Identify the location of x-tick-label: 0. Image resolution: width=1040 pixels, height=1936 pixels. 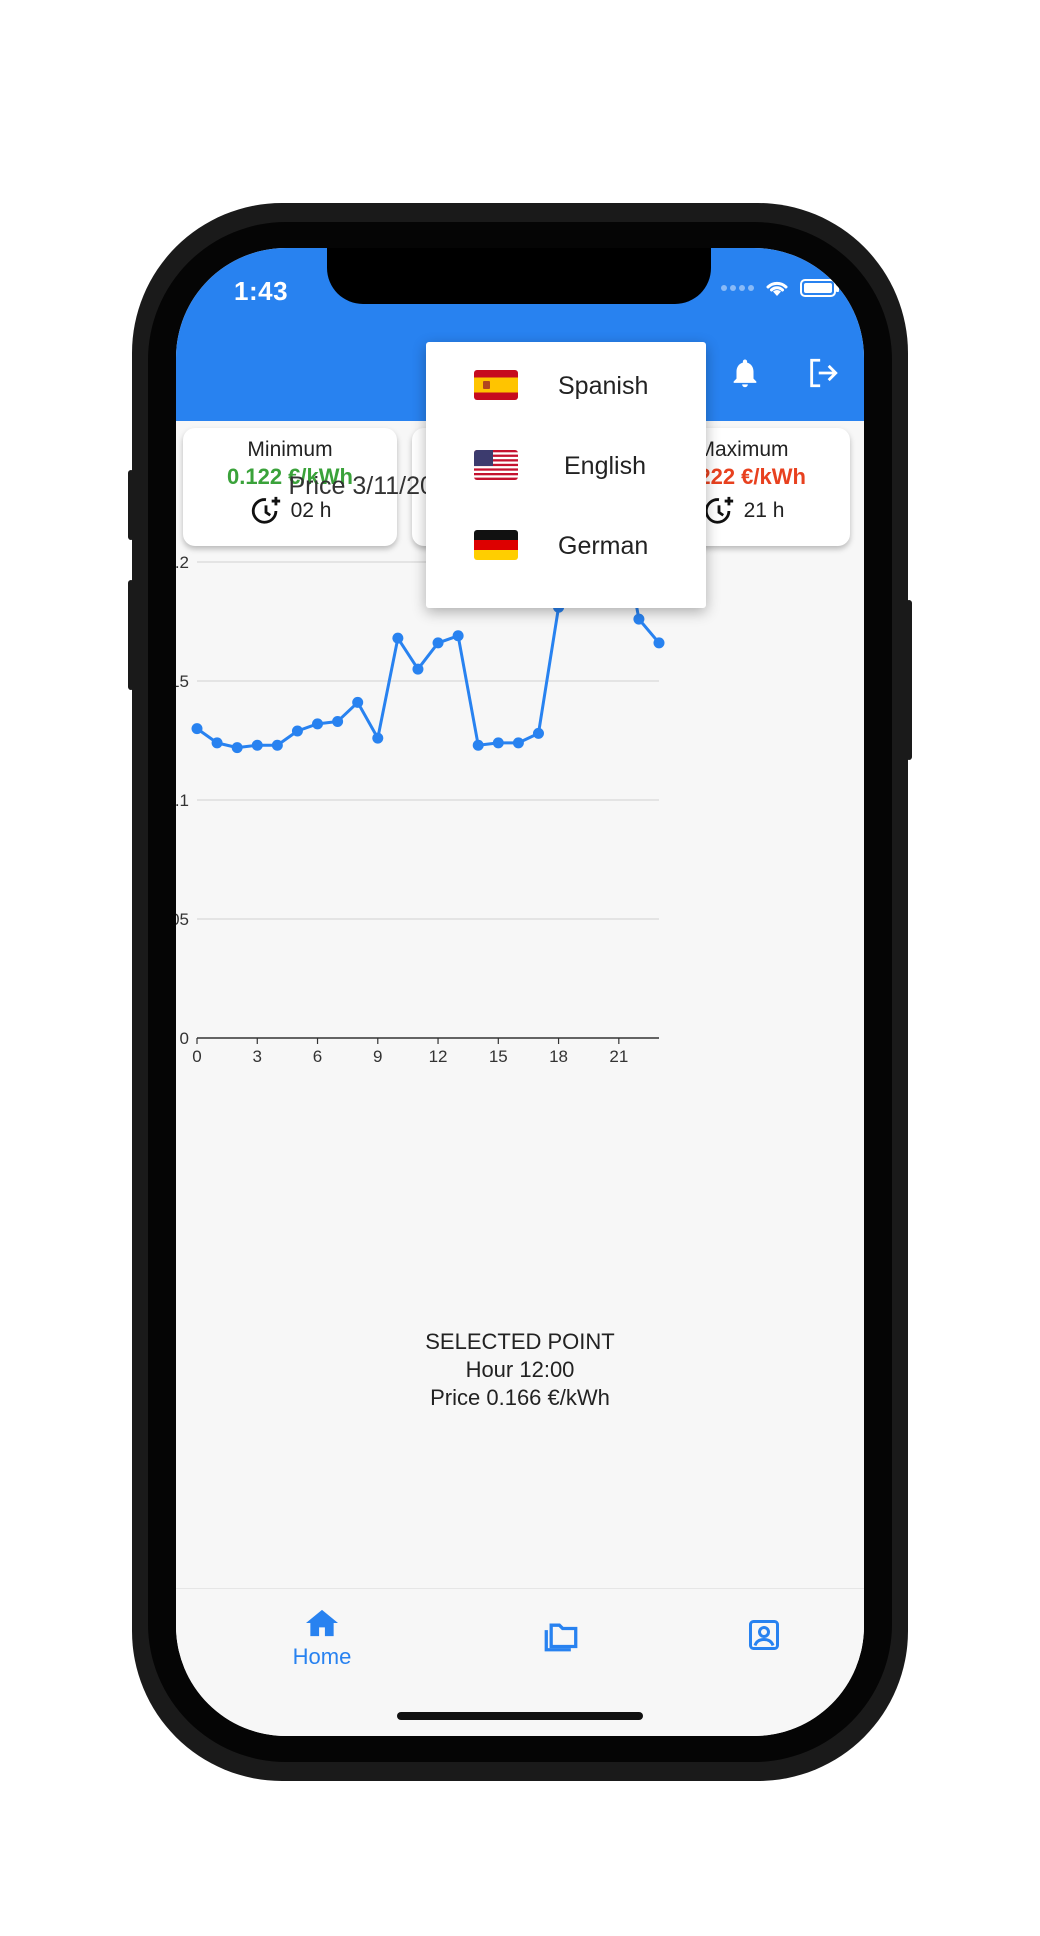
(196, 1056).